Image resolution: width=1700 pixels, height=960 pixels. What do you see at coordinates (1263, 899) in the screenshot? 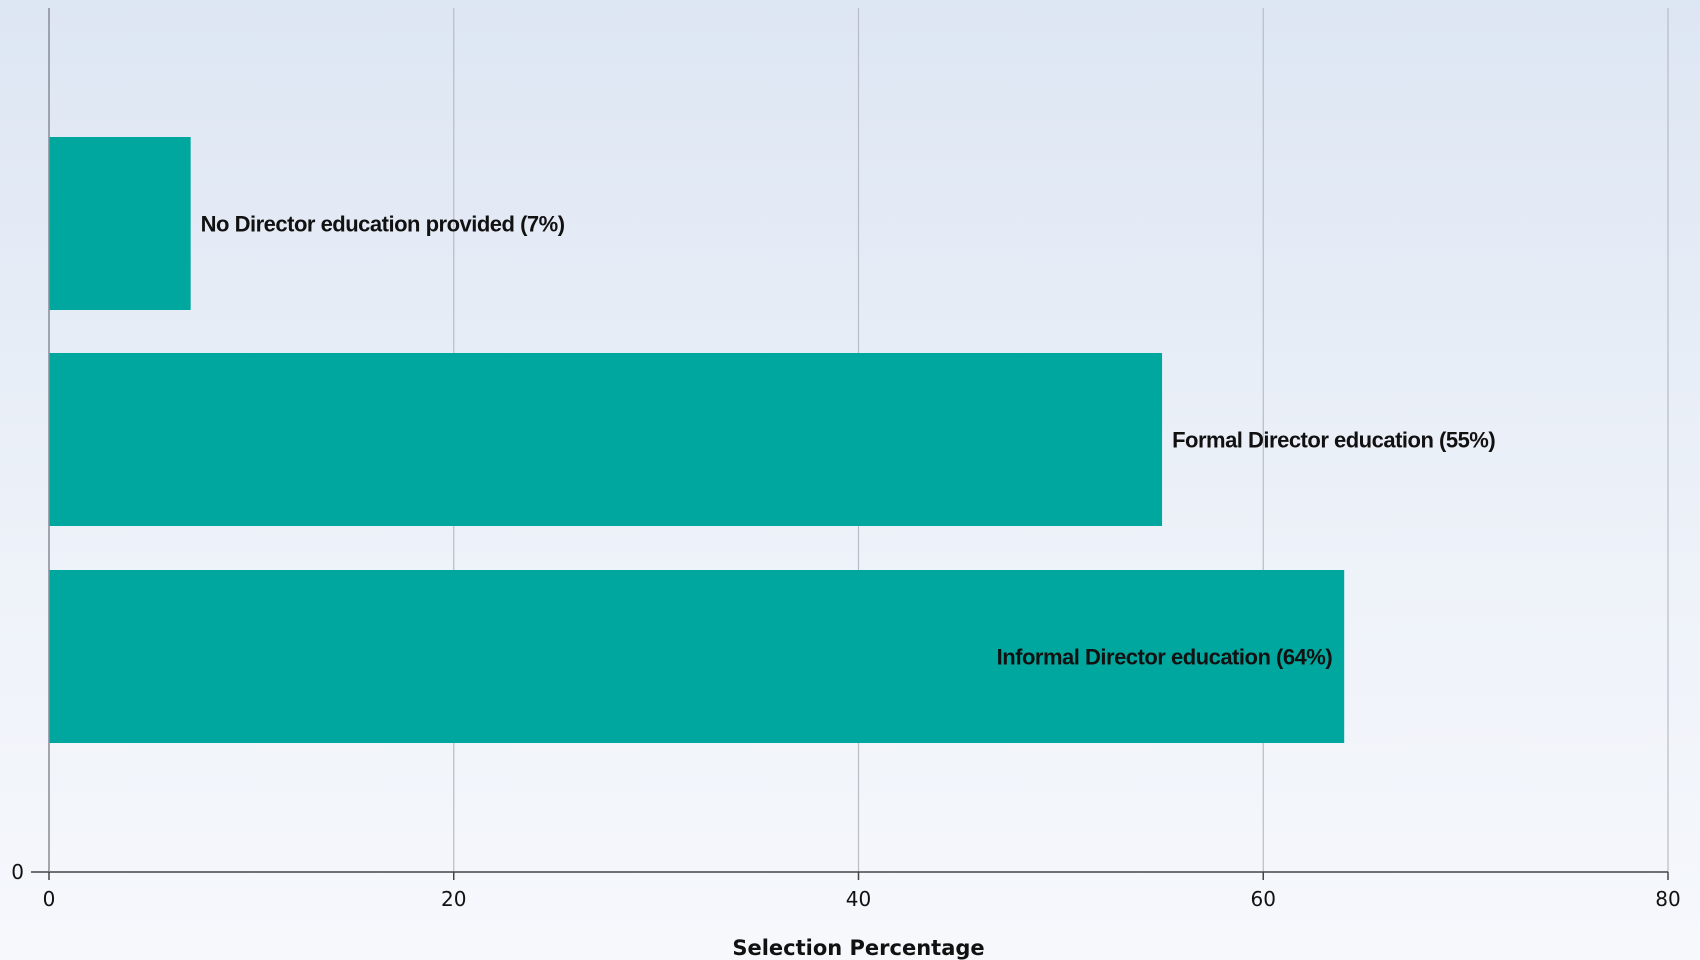
I see `x-tick-label: 60` at bounding box center [1263, 899].